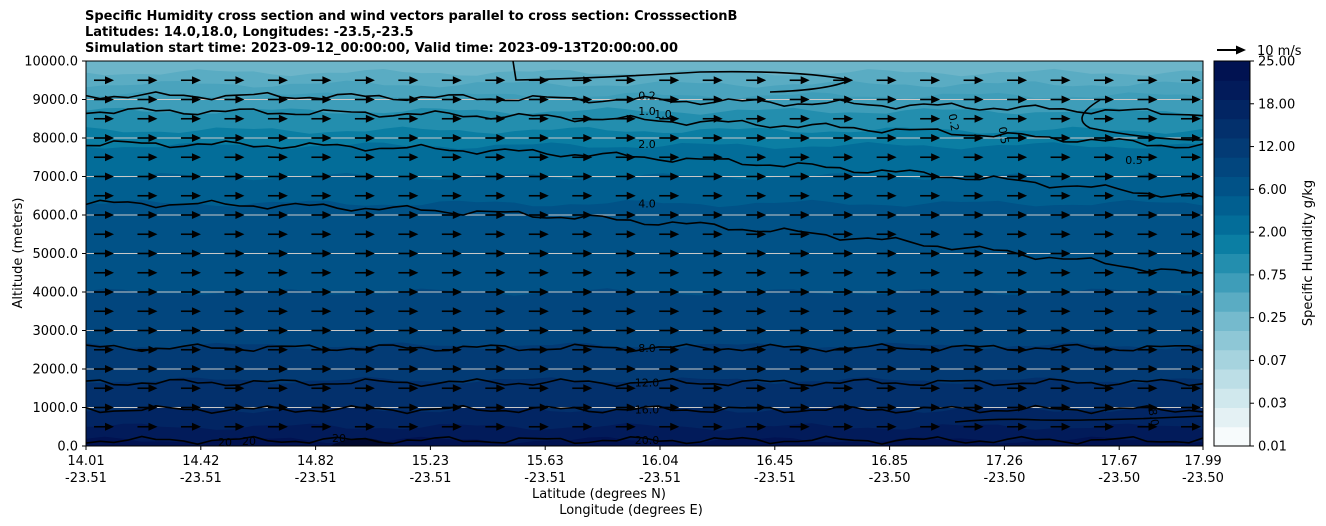  I want to click on x-tick-label-lon: -23.51, so click(316, 478).